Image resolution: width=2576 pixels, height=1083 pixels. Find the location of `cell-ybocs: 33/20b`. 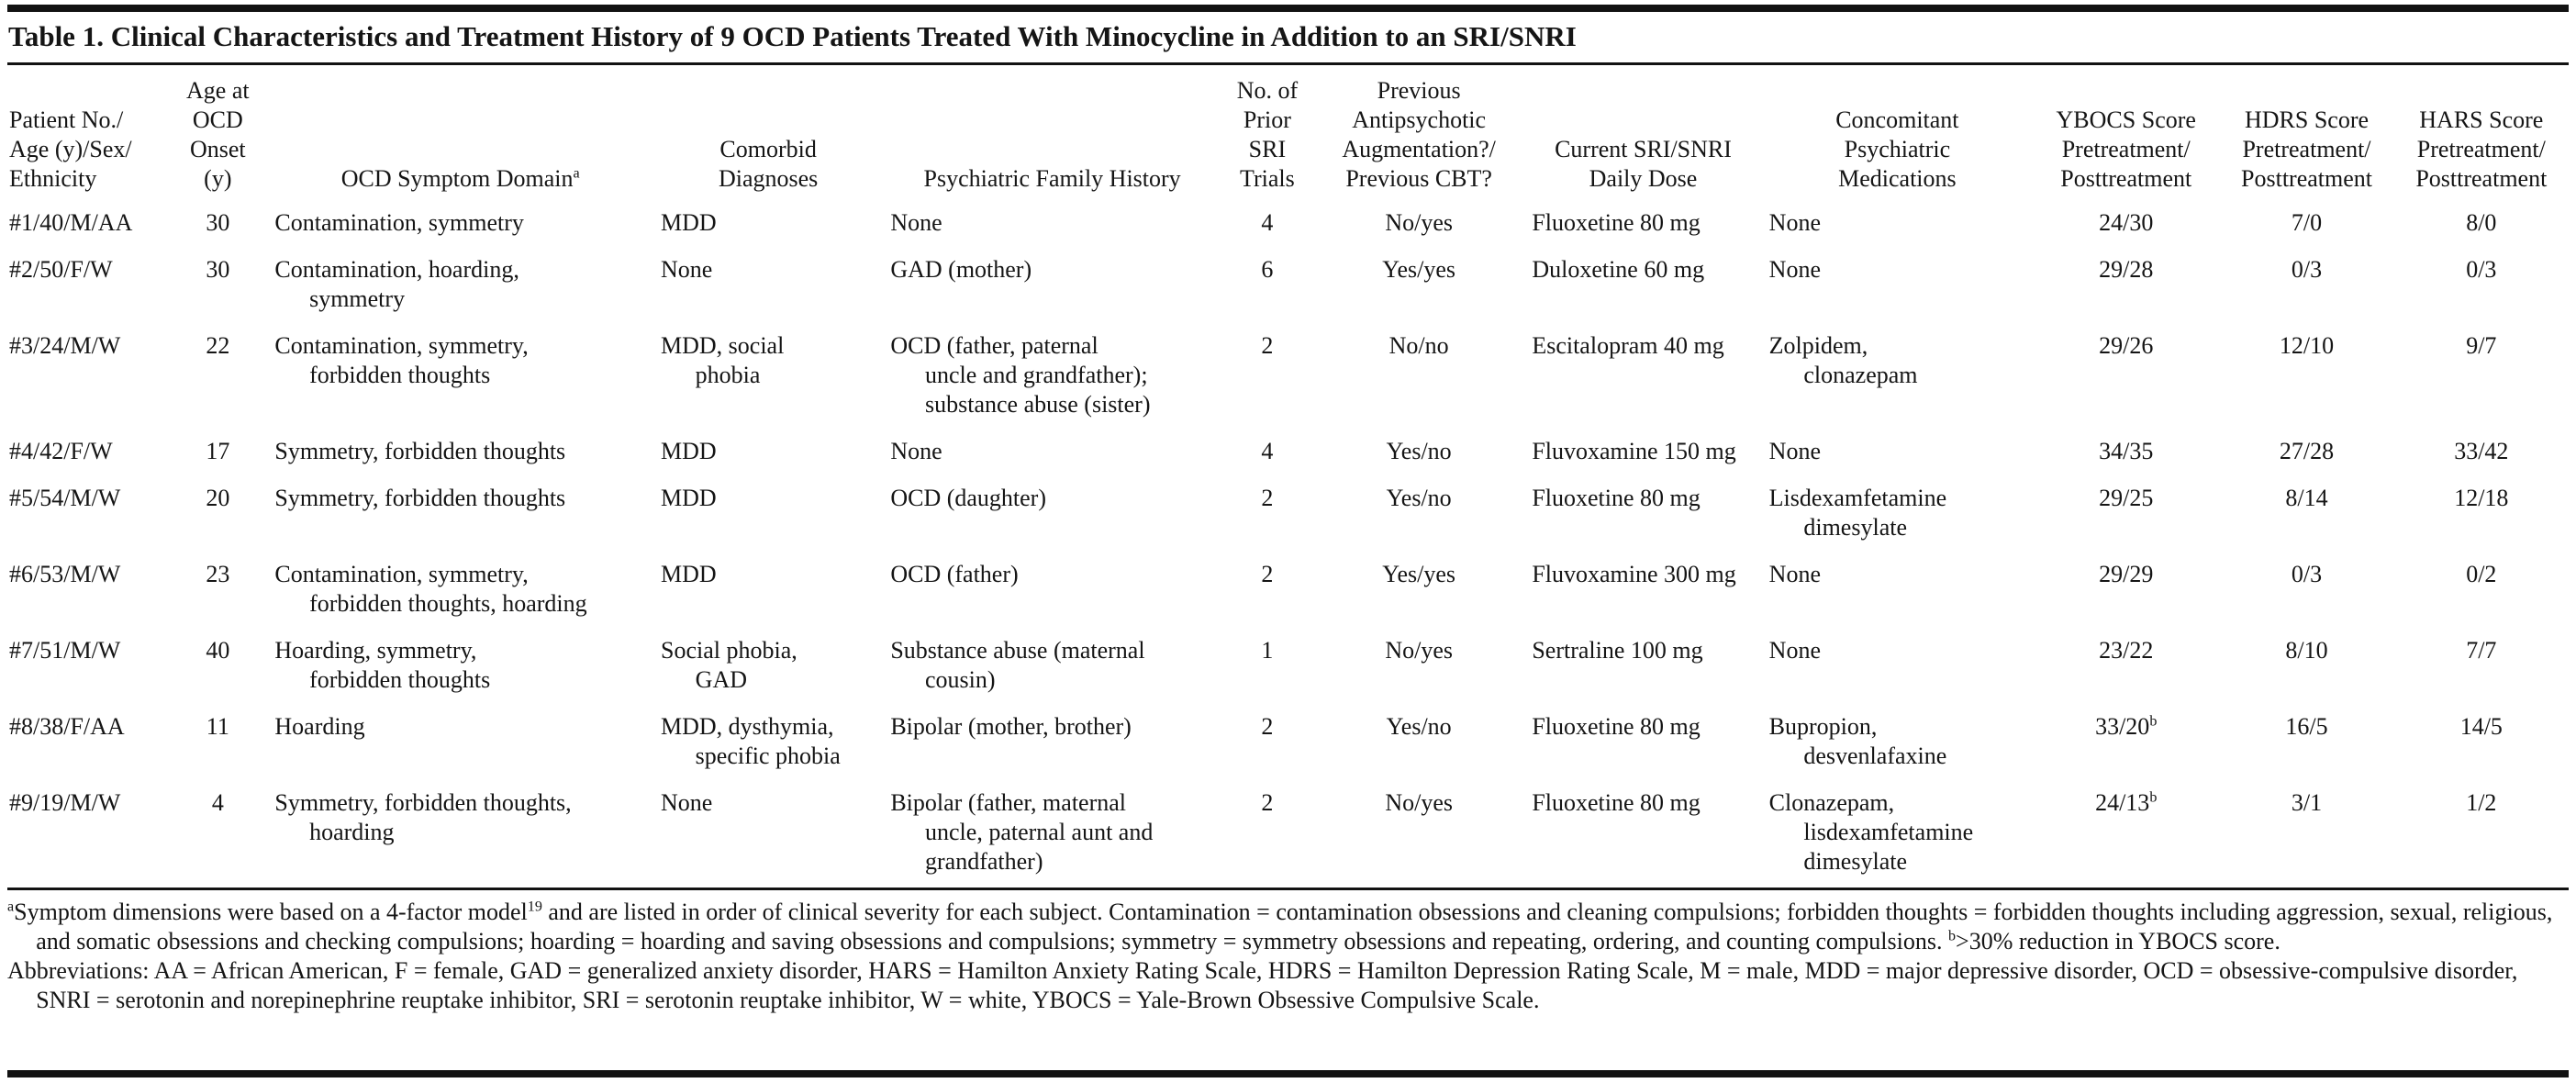

cell-ybocs: 33/20b is located at coordinates (2126, 726).